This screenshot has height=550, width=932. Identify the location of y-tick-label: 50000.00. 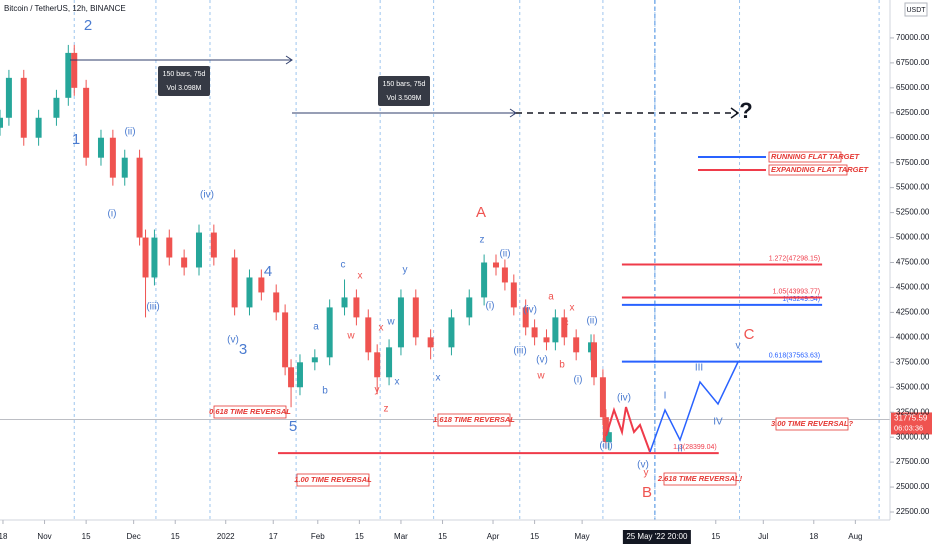
(913, 237).